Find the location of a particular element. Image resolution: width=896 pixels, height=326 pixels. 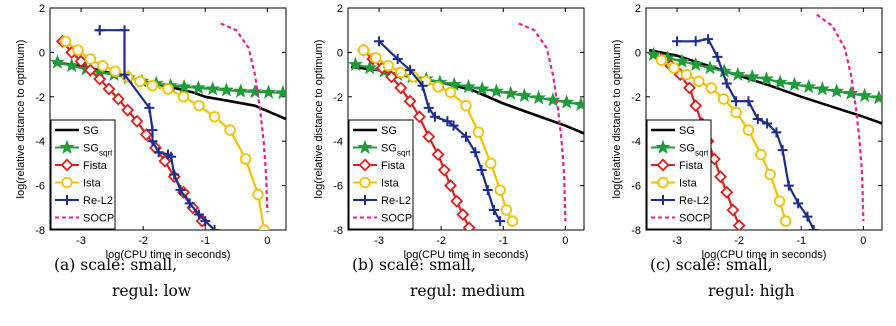

series-socp-line is located at coordinates (840, 117).